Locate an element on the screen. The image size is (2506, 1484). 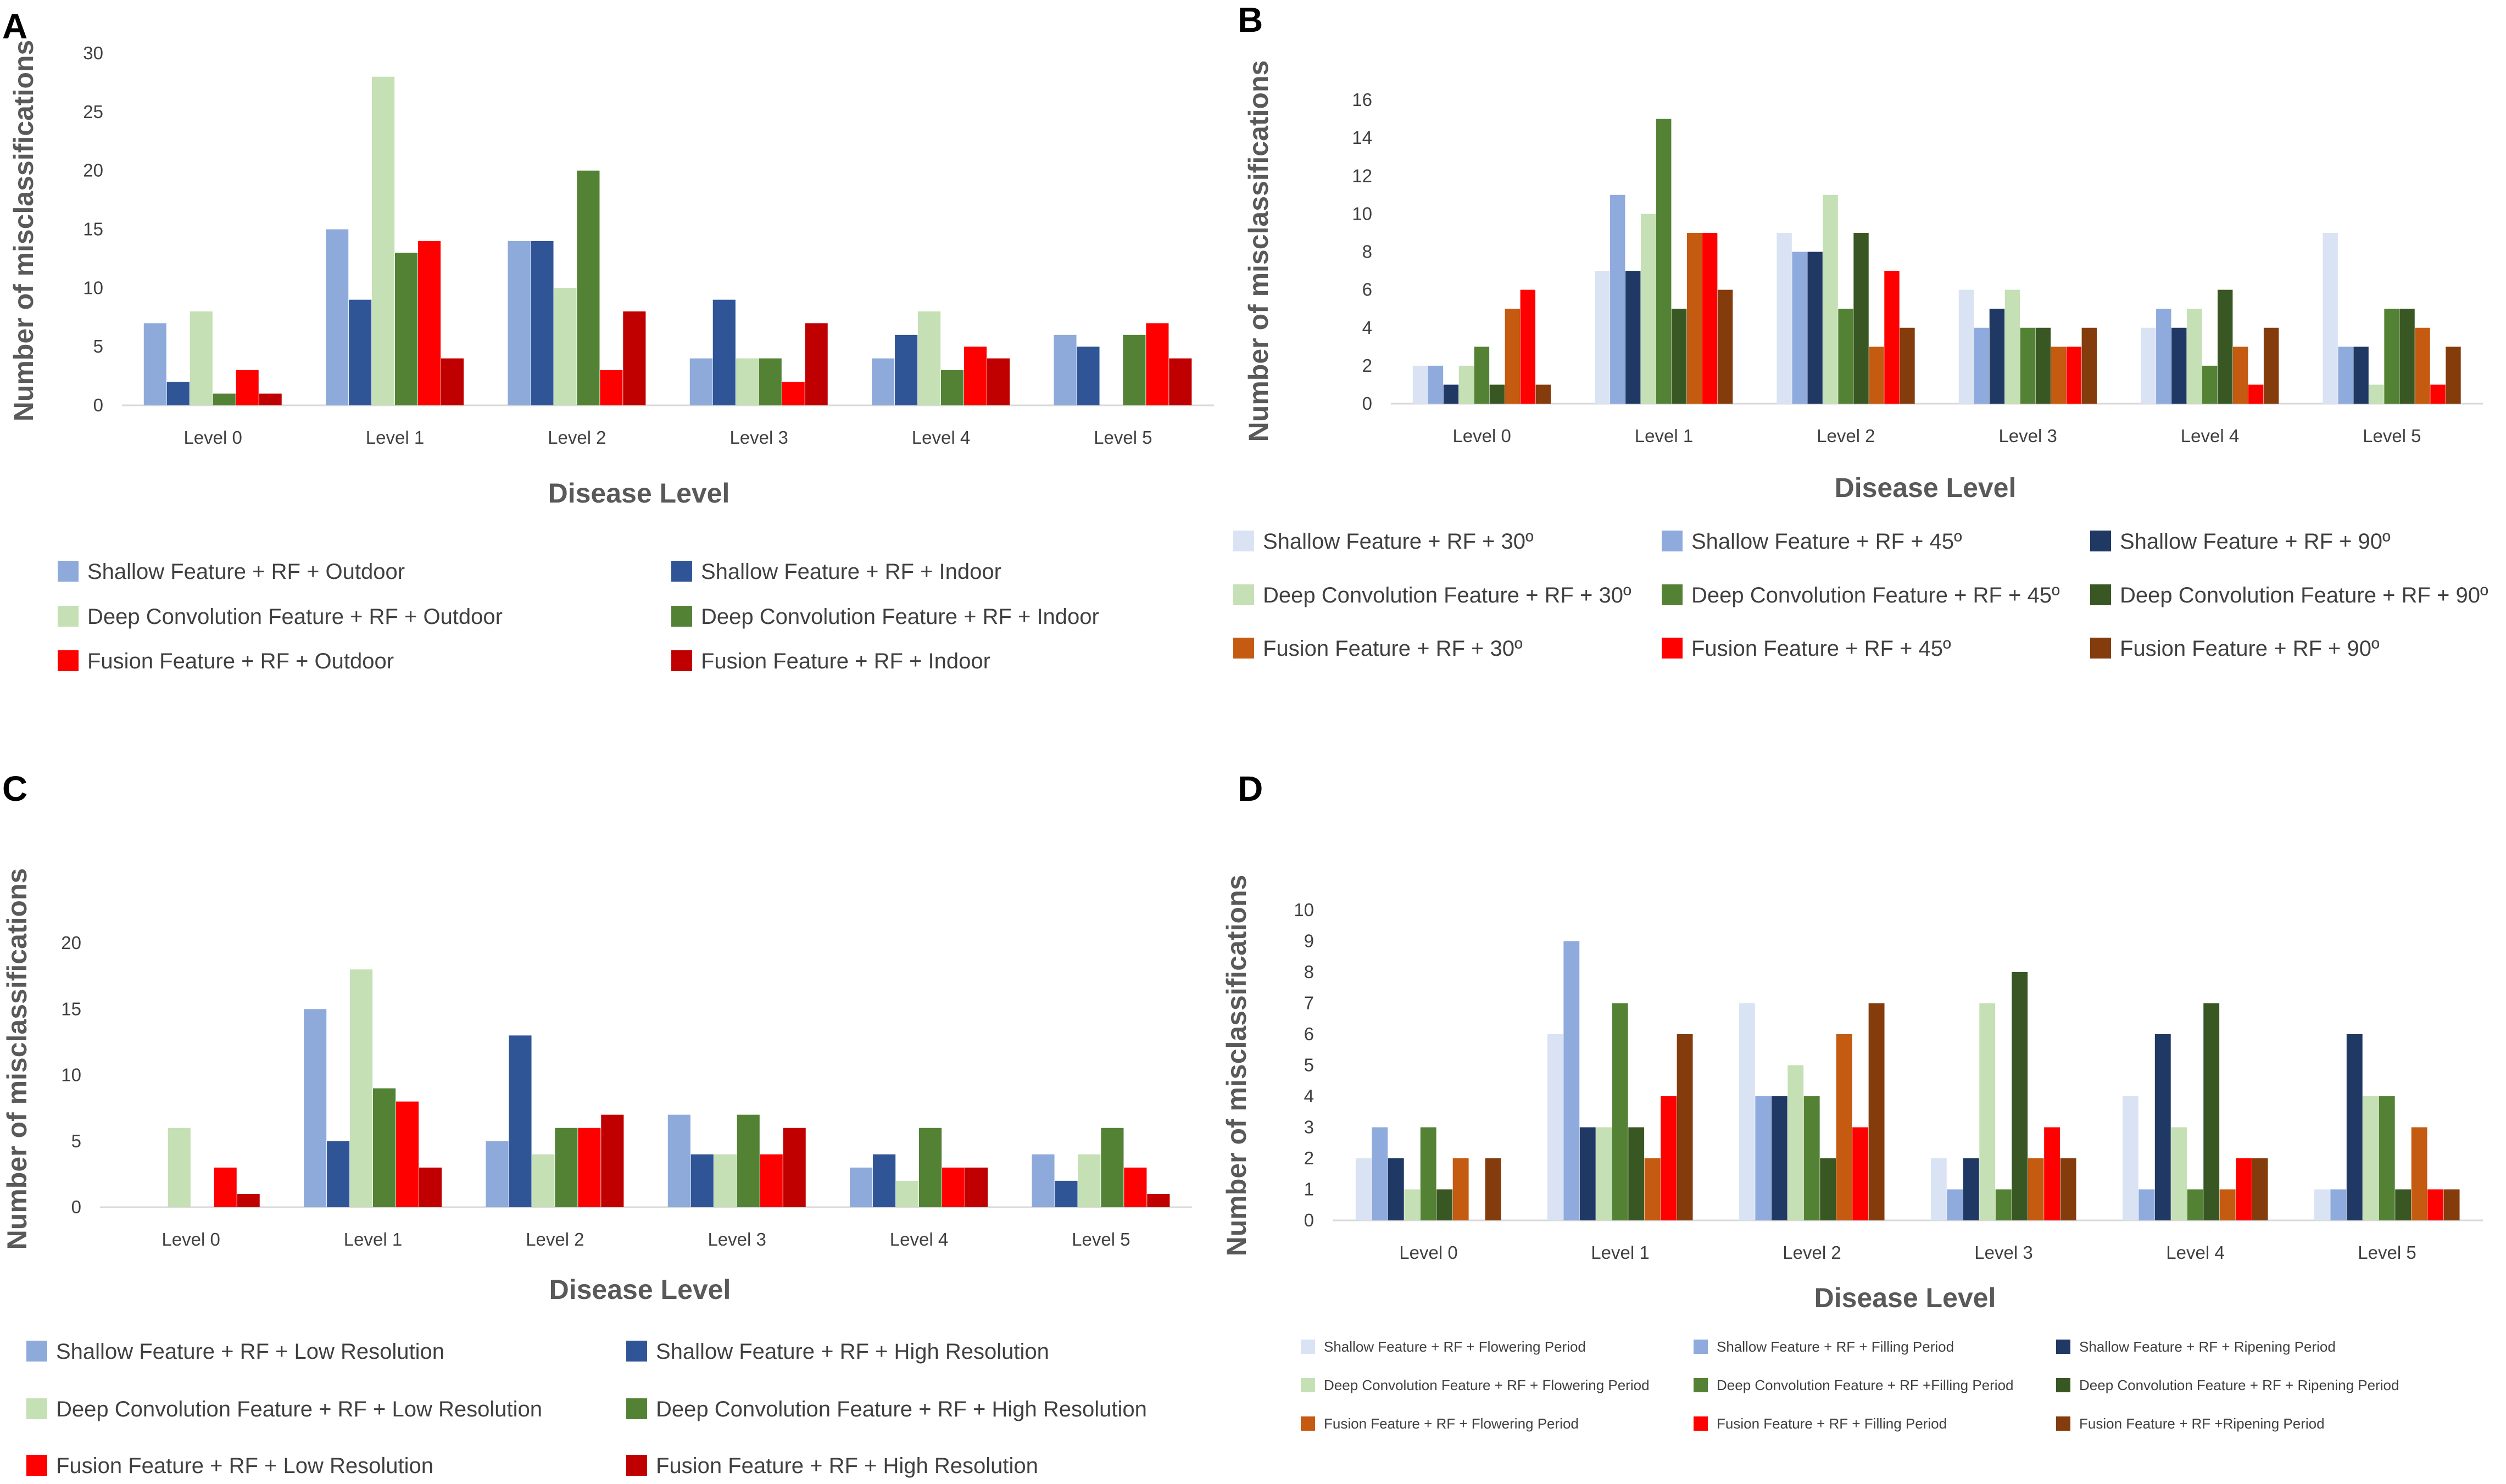
panel-b-ytick: 14 is located at coordinates (1362, 137).